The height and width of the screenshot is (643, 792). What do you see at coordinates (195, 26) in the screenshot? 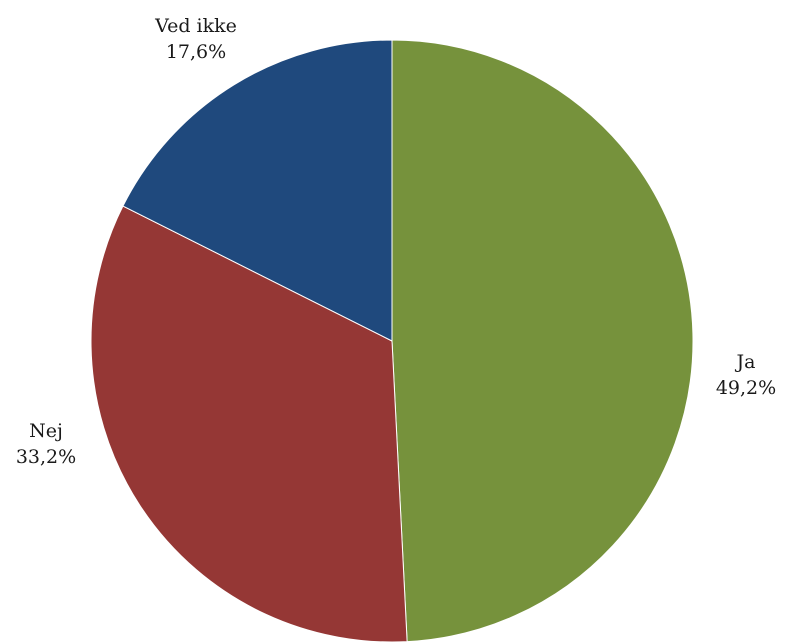
I see `slice-category-label: Ved ikke` at bounding box center [195, 26].